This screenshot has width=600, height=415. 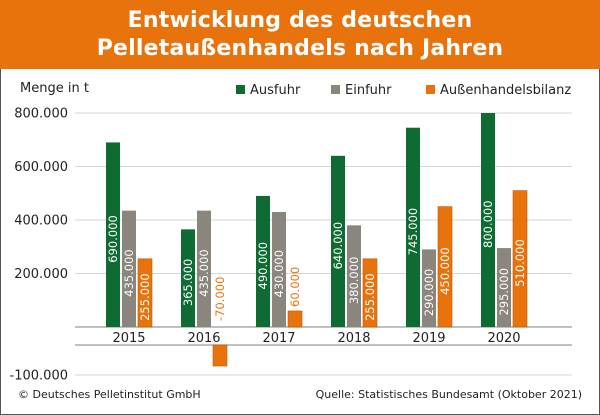 I want to click on value-label: 295.000, so click(x=504, y=292).